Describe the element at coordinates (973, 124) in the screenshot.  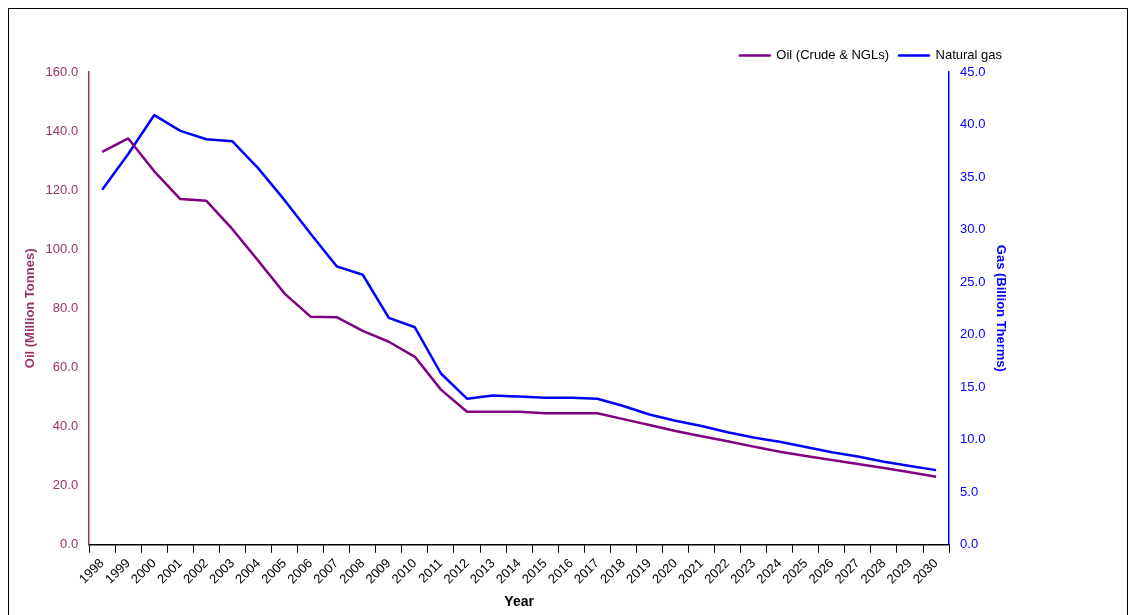
I see `y2-tick-label: 40.0` at that location.